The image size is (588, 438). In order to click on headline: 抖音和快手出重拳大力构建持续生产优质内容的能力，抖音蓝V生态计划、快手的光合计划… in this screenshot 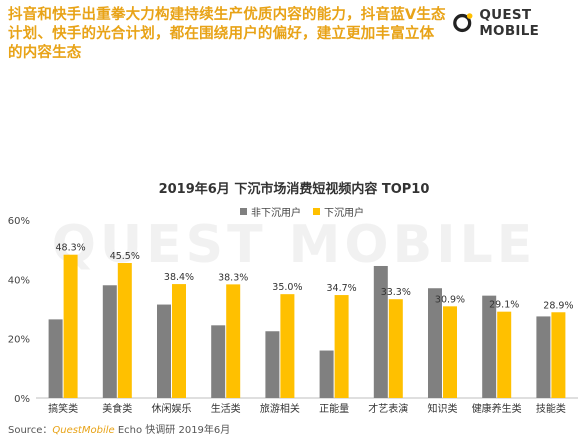, I will do `click(227, 34)`.